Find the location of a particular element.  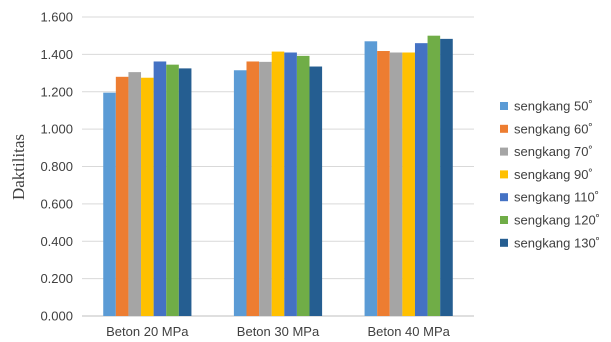

y-tick-label: 1.000 is located at coordinates (56, 129).